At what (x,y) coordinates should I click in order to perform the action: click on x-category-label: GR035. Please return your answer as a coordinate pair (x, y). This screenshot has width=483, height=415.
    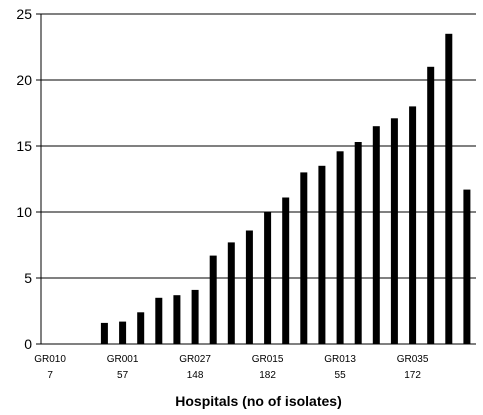
    Looking at the image, I should click on (413, 359).